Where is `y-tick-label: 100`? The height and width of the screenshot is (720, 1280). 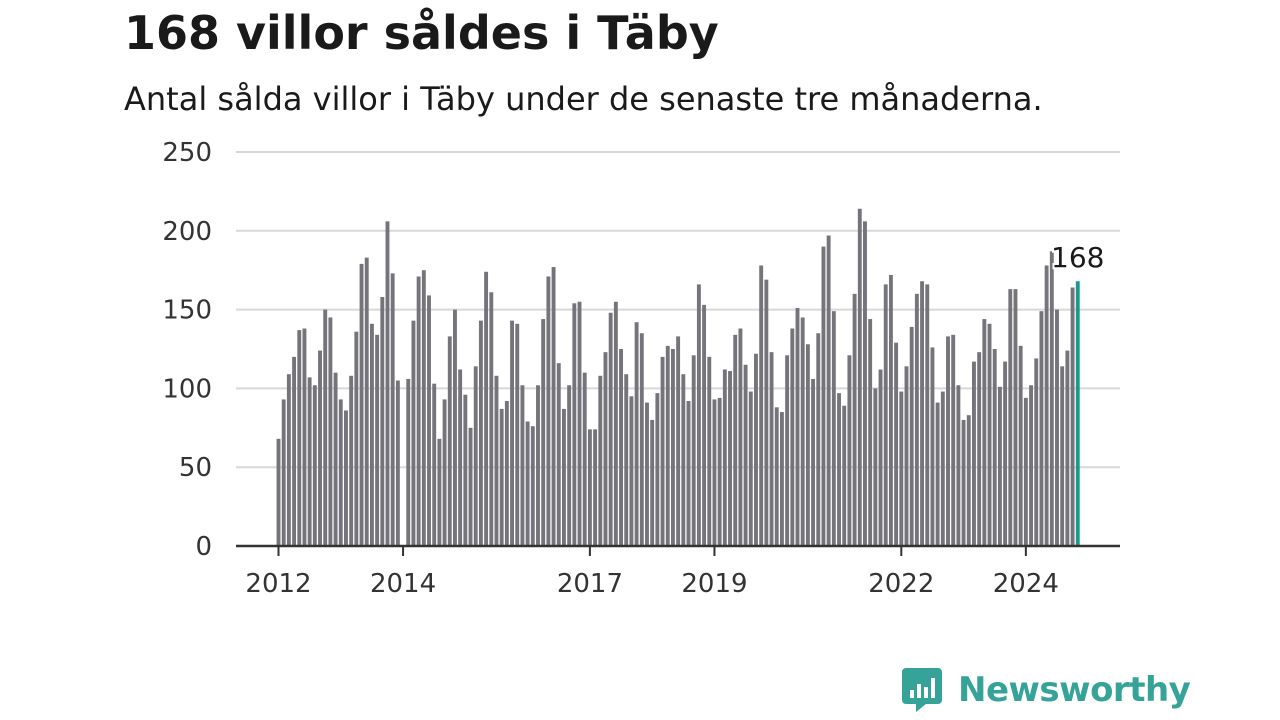
y-tick-label: 100 is located at coordinates (187, 389).